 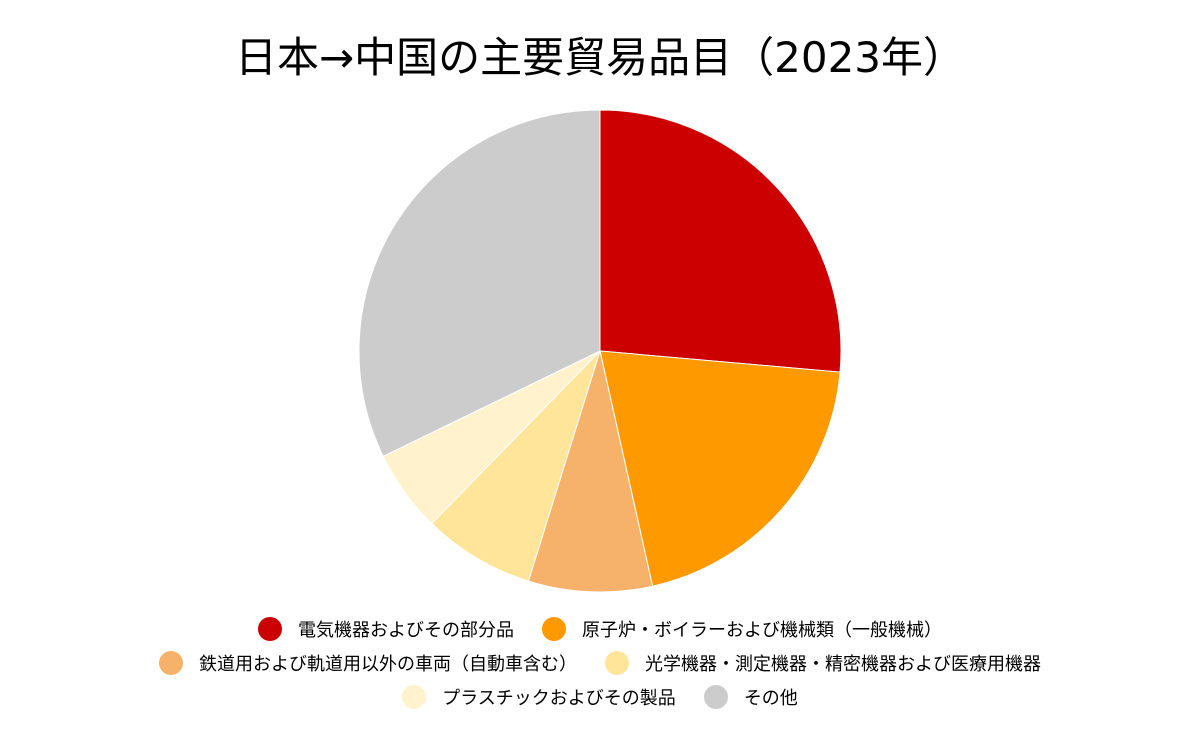 I want to click on legend-label: 光学機器・測定機器・精密機器および医療用機器, so click(x=843, y=664).